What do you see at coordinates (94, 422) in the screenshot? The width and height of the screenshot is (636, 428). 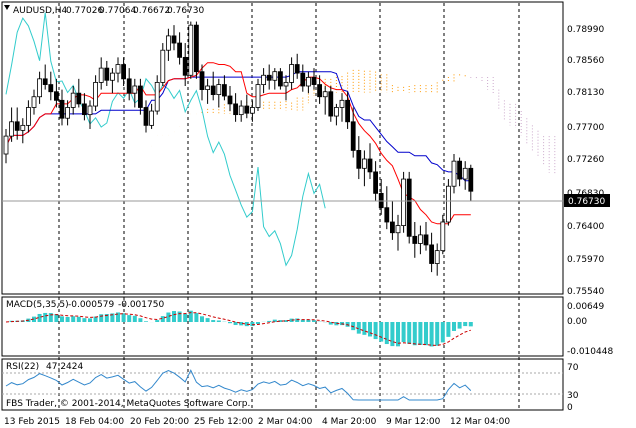 I see `time-tick: 18 Feb 04:00` at bounding box center [94, 422].